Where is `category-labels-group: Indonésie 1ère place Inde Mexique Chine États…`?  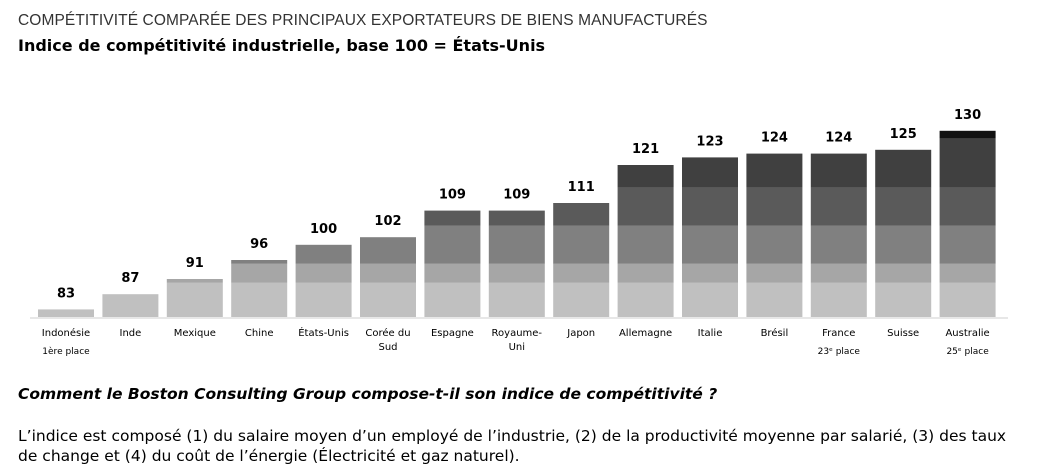 category-labels-group: Indonésie 1ère place Inde Mexique Chine États… is located at coordinates (516, 341).